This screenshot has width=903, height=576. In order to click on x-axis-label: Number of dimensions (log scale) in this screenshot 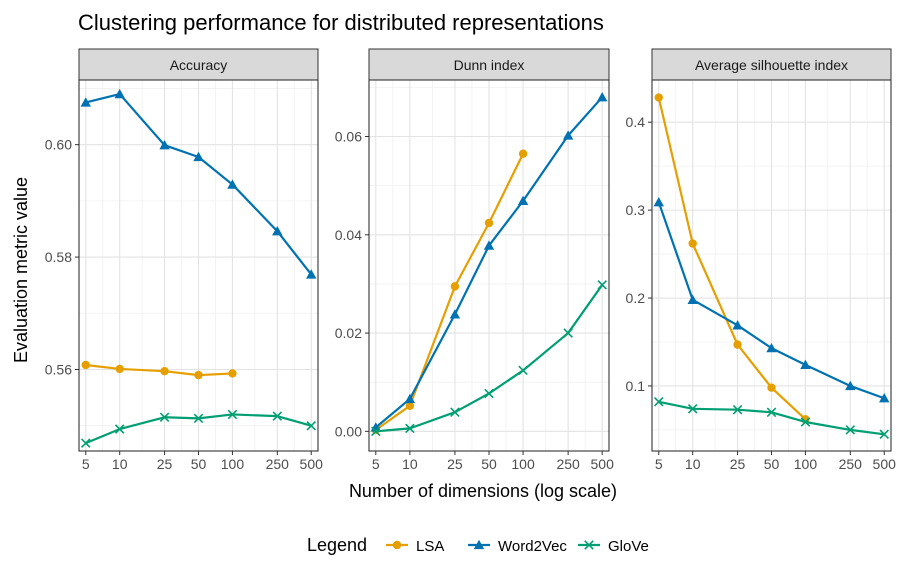, I will do `click(483, 491)`.